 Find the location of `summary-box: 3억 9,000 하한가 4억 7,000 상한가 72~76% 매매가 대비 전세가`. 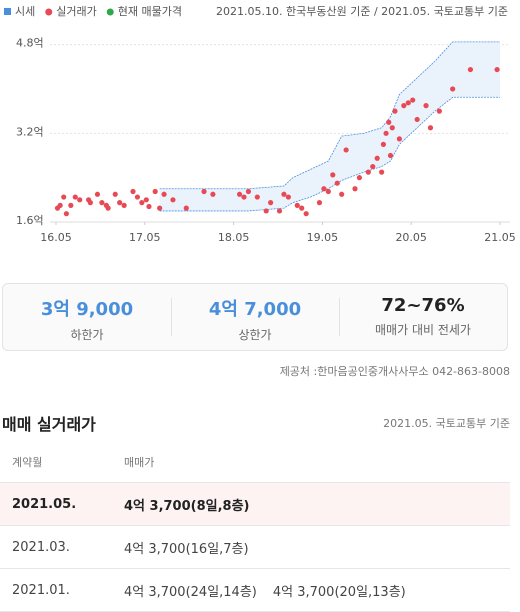

summary-box: 3억 9,000 하한가 4억 7,000 상한가 72~76% 매매가 대비 전세가 is located at coordinates (255, 317).